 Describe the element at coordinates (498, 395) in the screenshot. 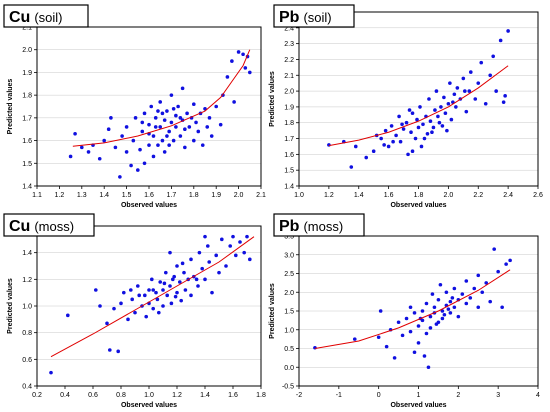

I see `x-tick-label: 3` at that location.